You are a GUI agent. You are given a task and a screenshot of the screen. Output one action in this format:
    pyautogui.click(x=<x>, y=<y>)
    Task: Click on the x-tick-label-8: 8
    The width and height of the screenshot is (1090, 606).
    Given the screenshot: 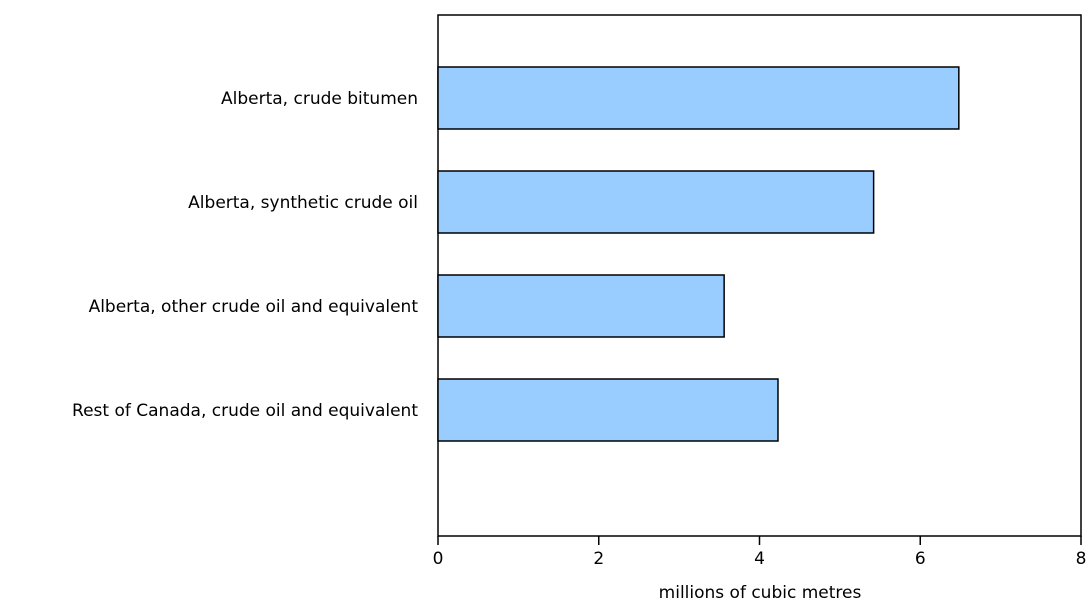 What is the action you would take?
    pyautogui.click(x=1081, y=559)
    